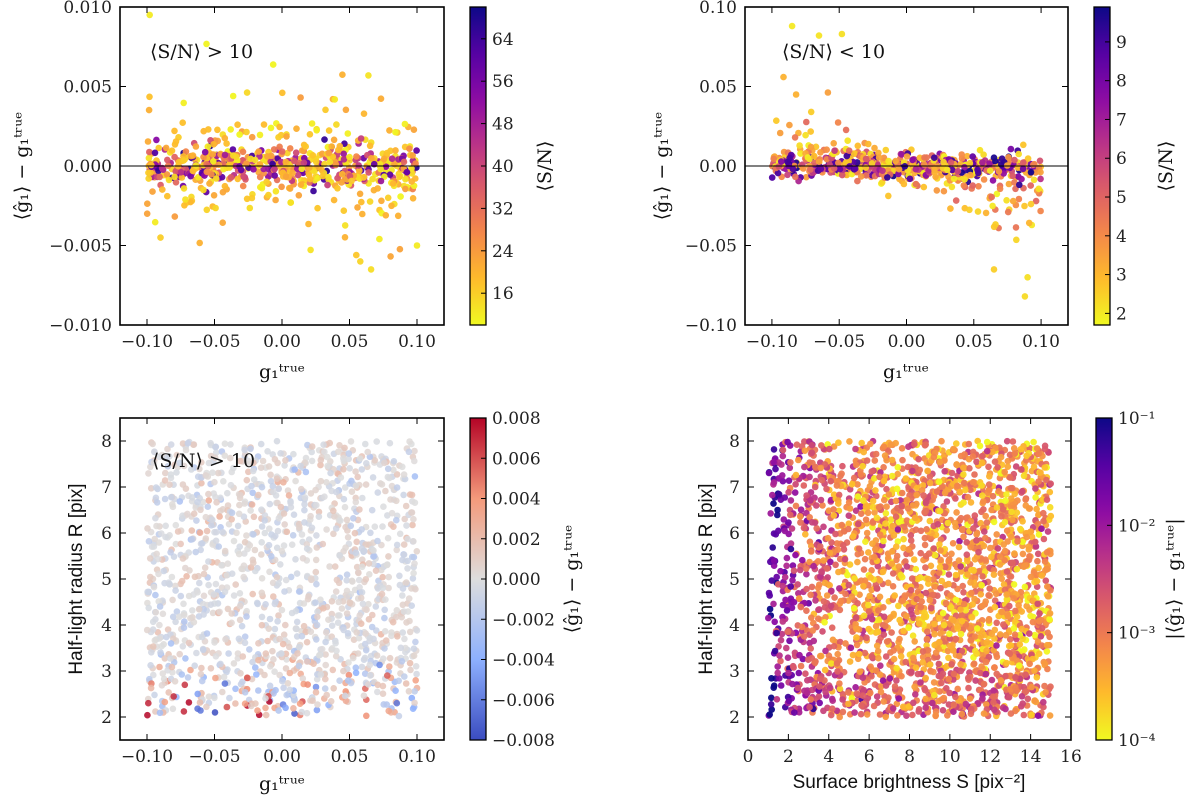  Describe the element at coordinates (711, 326) in the screenshot. I see `y-tick-label: −0.10` at that location.